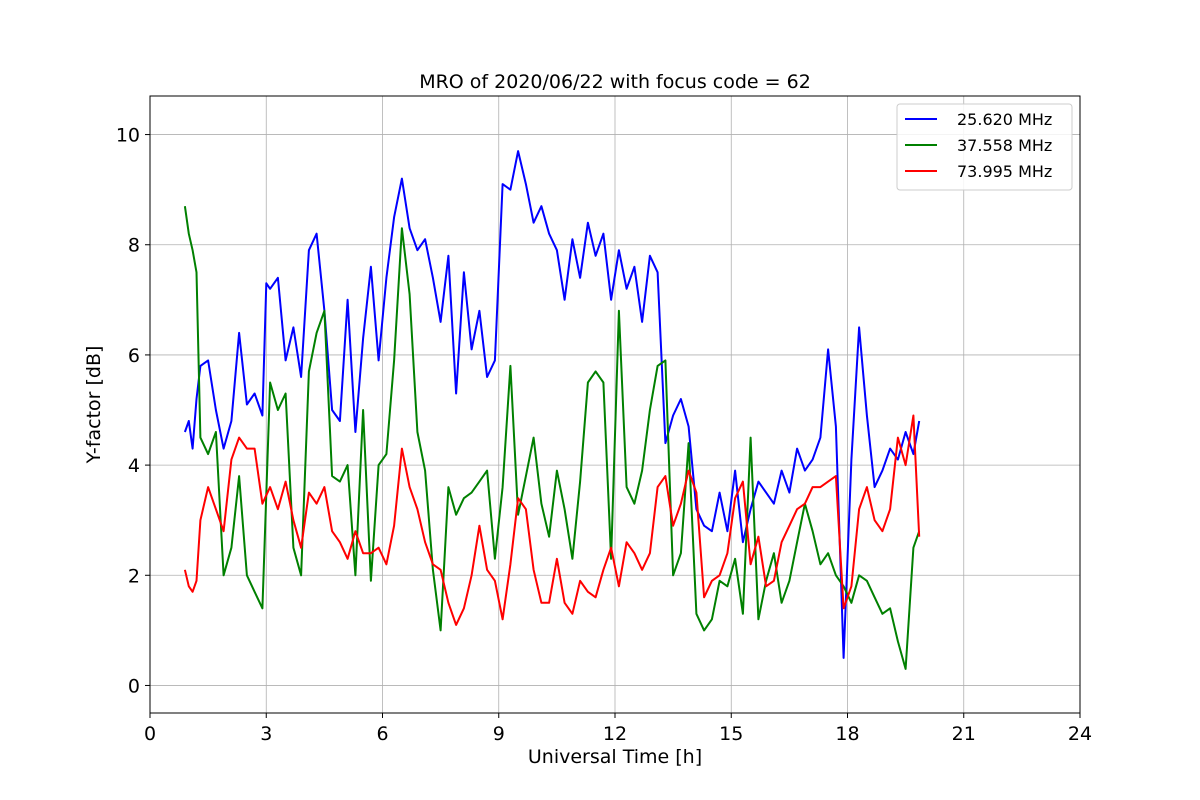 The height and width of the screenshot is (800, 1200). I want to click on x-axis: 0 3 6 9 12 15 18 21 24, so click(618, 729).